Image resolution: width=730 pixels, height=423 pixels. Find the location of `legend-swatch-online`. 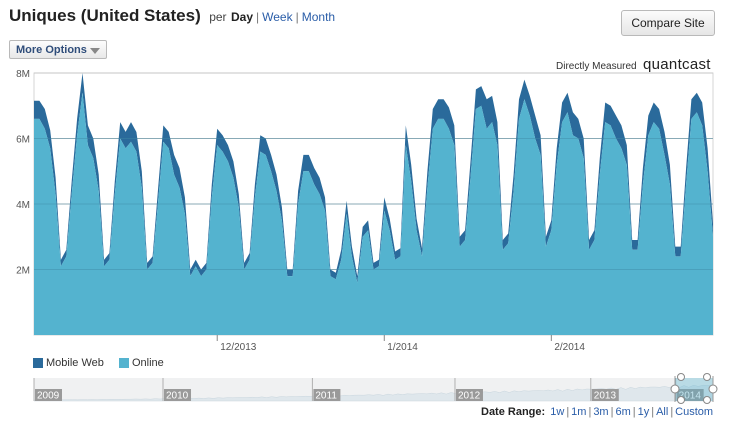

legend-swatch-online is located at coordinates (123, 363).